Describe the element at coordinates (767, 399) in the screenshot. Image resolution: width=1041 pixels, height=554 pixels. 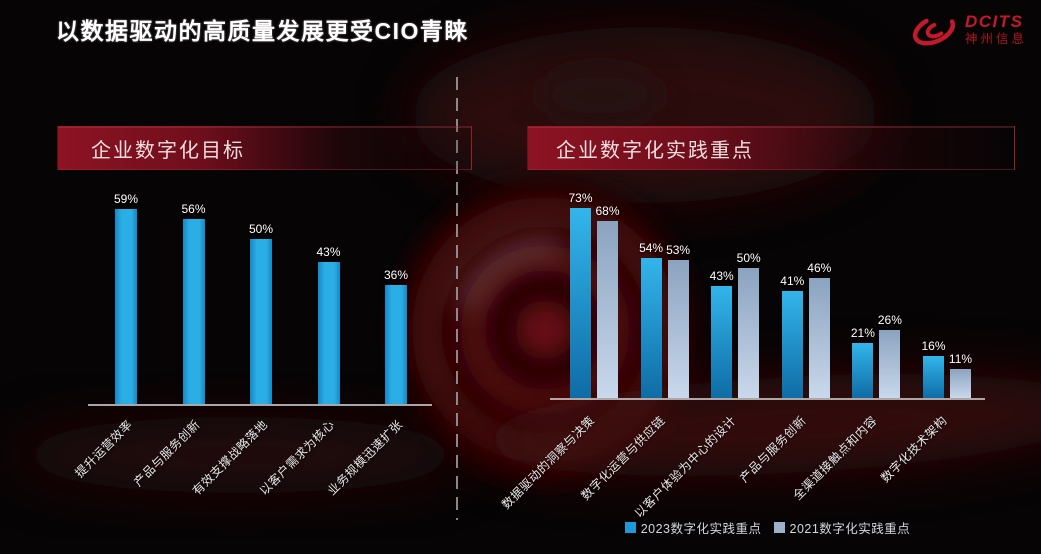
I see `right-chart-x-axis` at that location.